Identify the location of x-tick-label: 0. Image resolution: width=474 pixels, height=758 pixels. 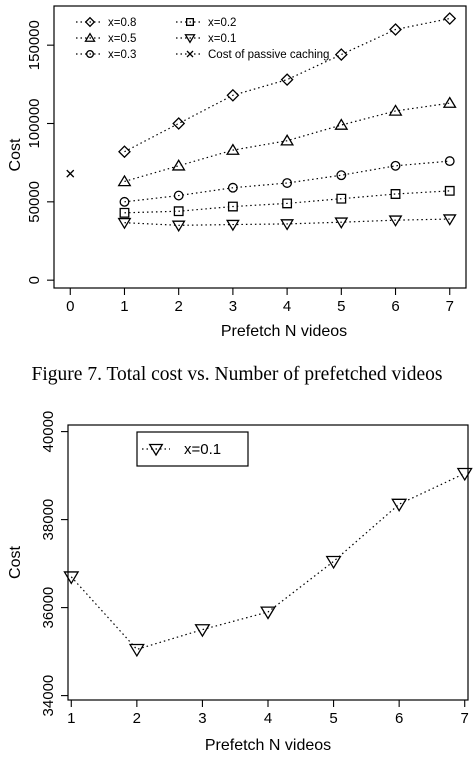
(70, 306).